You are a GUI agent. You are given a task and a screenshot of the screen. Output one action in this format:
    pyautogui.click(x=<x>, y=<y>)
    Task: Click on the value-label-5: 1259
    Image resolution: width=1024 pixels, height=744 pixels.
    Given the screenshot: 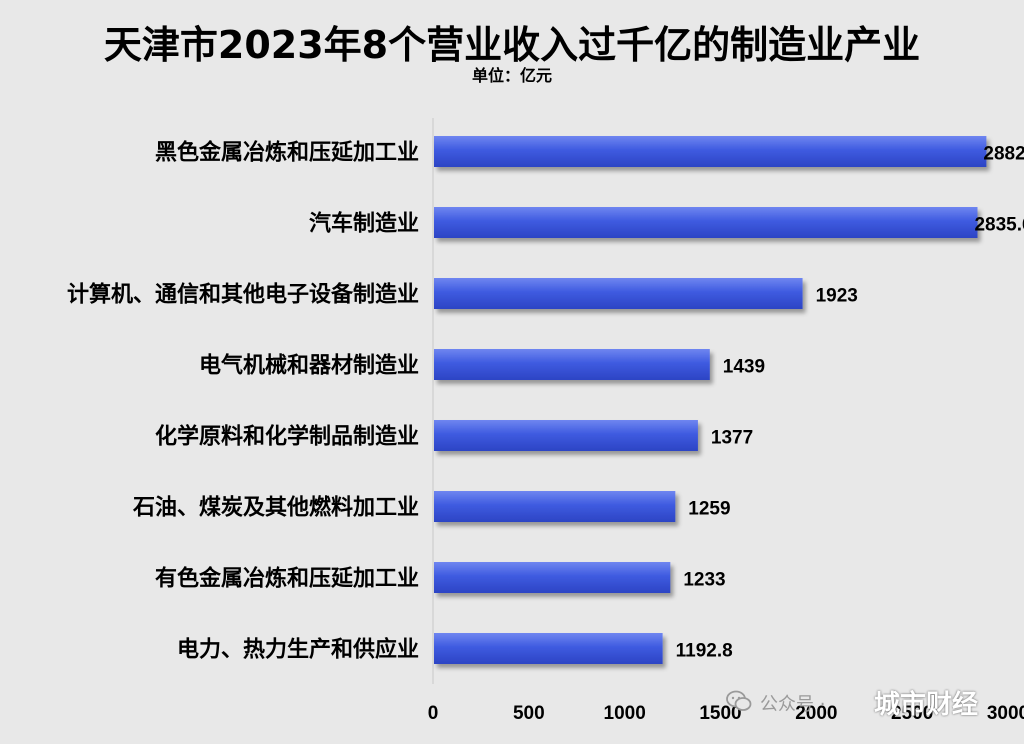 What is the action you would take?
    pyautogui.click(x=709, y=509)
    